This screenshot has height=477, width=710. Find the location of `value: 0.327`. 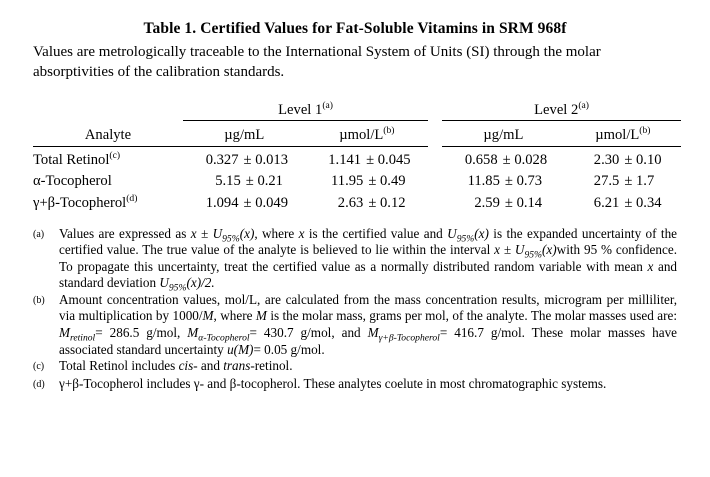

value: 0.327 is located at coordinates (222, 159).